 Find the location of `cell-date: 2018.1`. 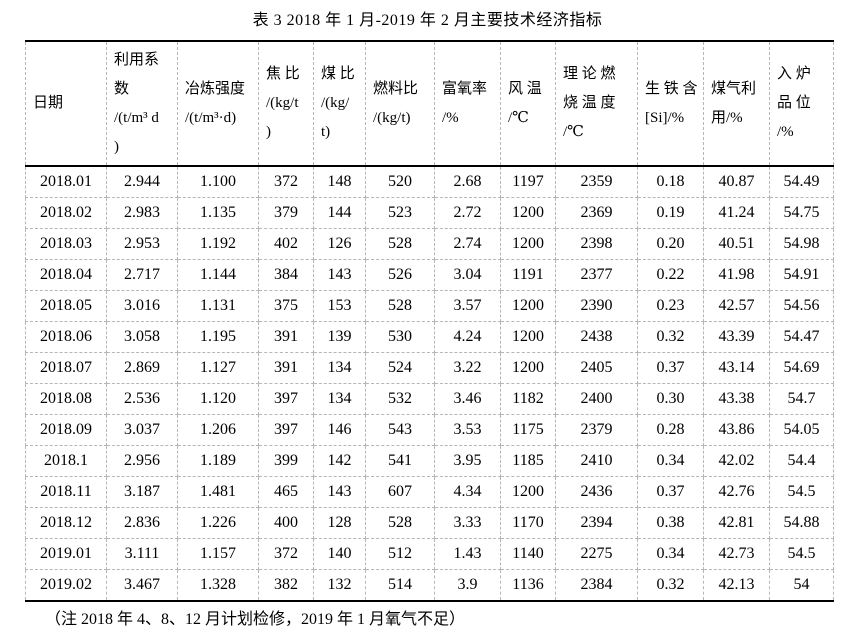

cell-date: 2018.1 is located at coordinates (66, 461).